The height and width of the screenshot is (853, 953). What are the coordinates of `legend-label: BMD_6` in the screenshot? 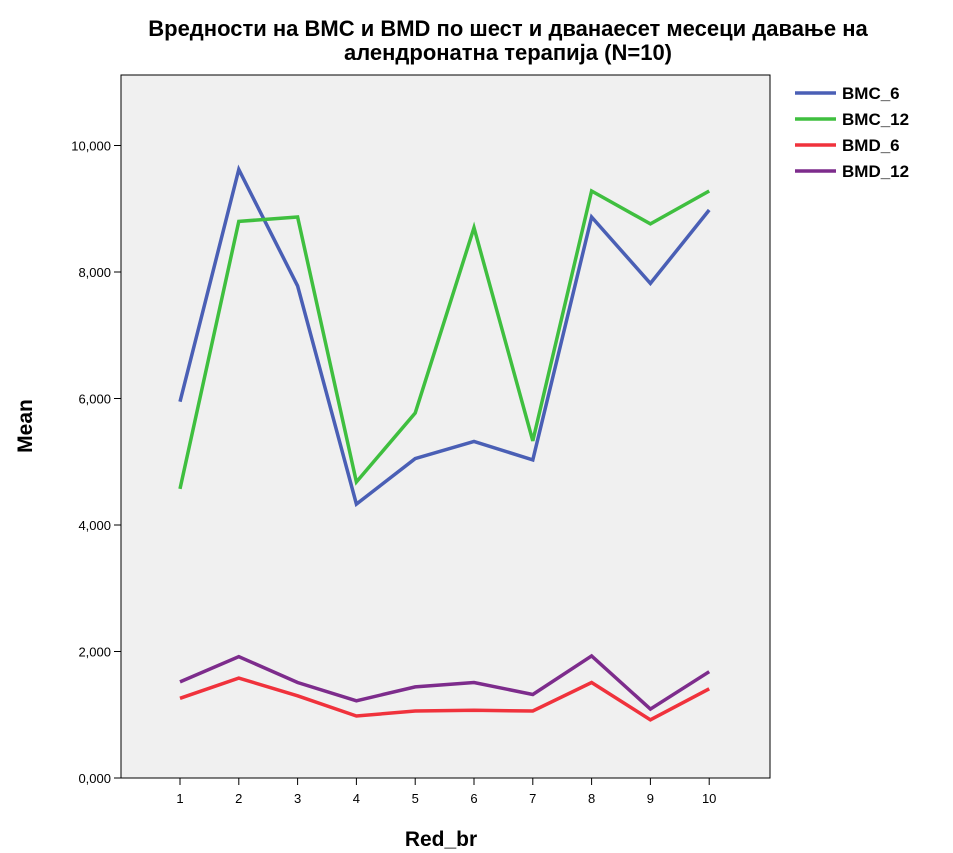 It's located at (871, 145).